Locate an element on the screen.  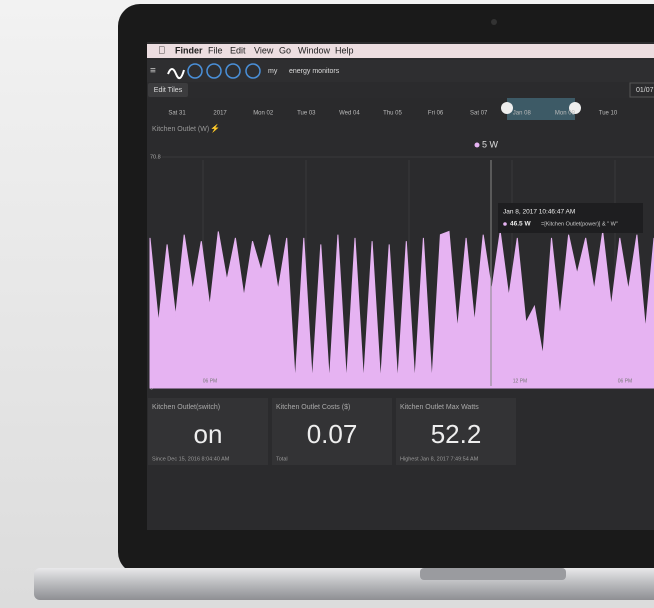
date-field-text: 01/07 is located at coordinates (645, 90).